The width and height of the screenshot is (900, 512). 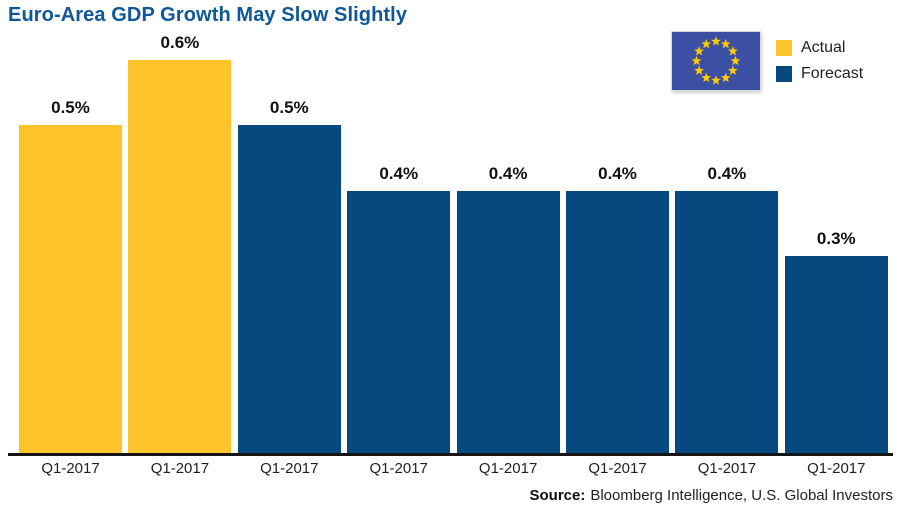 What do you see at coordinates (180, 468) in the screenshot?
I see `x-tick-label-2: Q1-2017` at bounding box center [180, 468].